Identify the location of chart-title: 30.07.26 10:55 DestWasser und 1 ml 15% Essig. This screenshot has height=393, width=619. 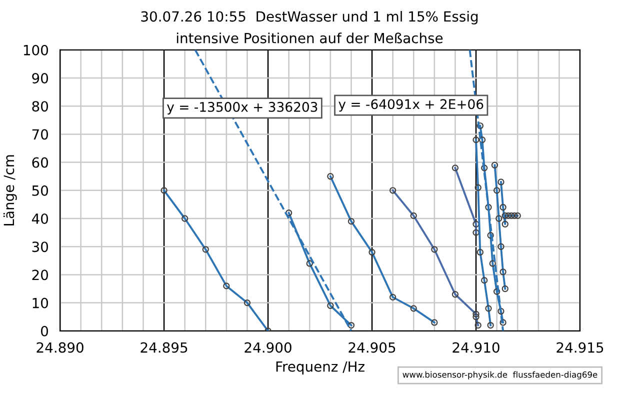
(309, 17).